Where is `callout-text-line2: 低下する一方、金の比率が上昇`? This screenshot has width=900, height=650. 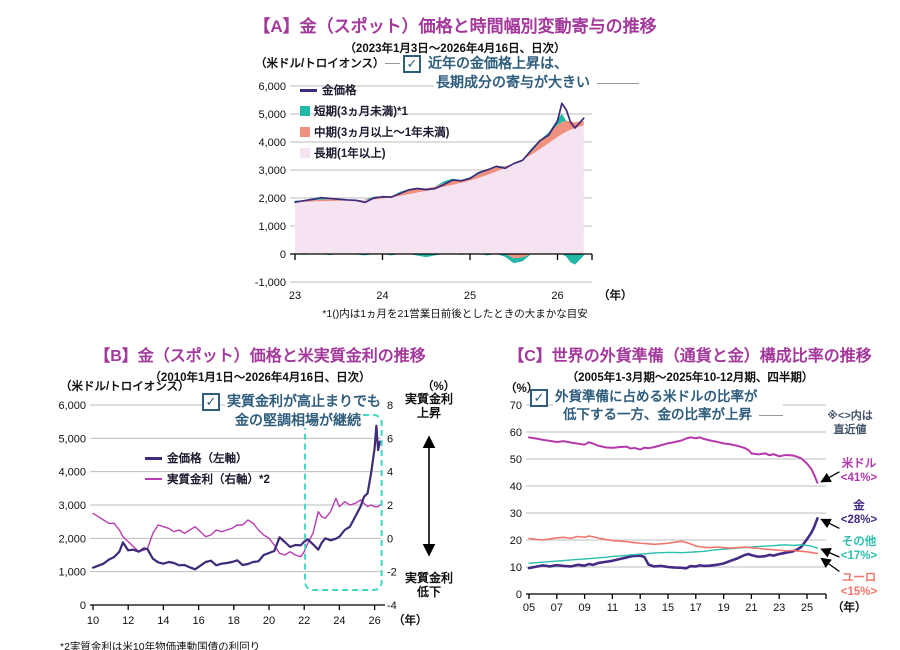 callout-text-line2: 低下する一方、金の比率が上昇 is located at coordinates (657, 415).